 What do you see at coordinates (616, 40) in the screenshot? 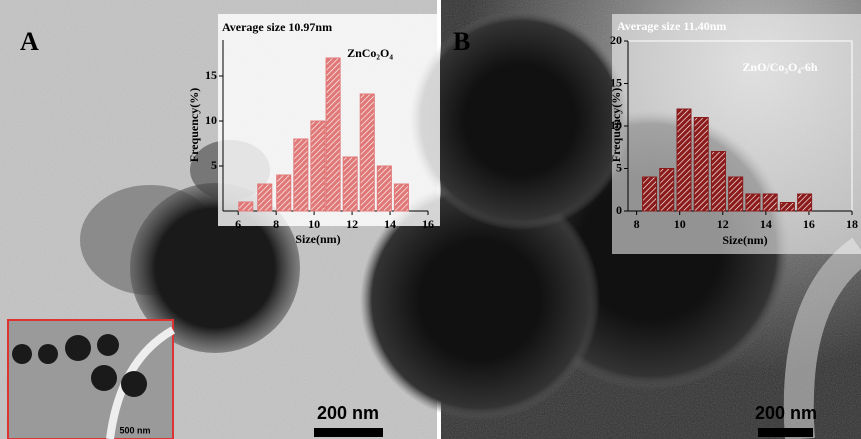
I see `y-tick-label: 20` at bounding box center [616, 40].